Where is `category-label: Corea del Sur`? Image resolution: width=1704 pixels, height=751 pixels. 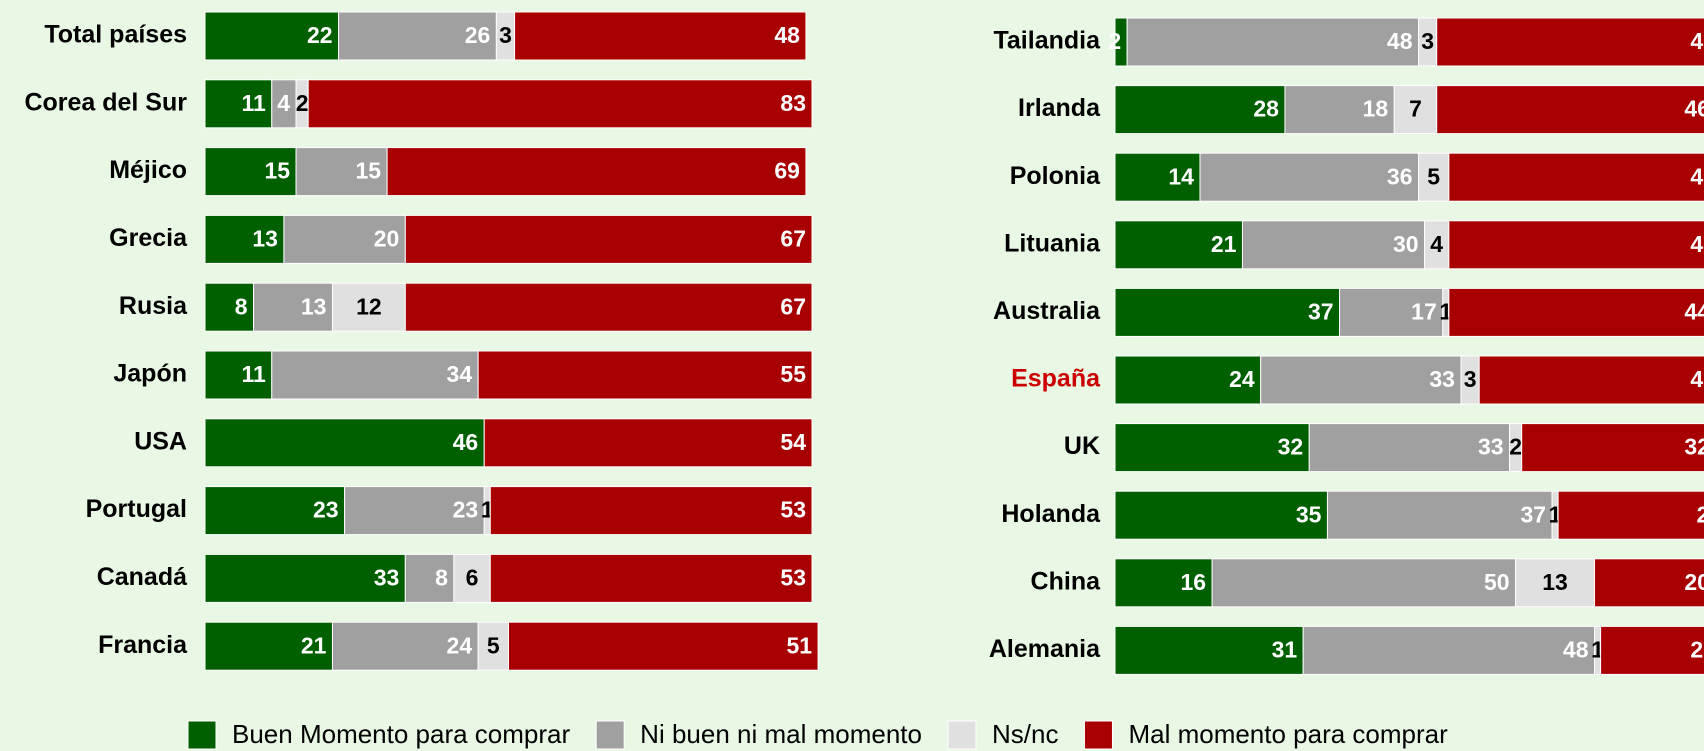
category-label: Corea del Sur is located at coordinates (105, 102).